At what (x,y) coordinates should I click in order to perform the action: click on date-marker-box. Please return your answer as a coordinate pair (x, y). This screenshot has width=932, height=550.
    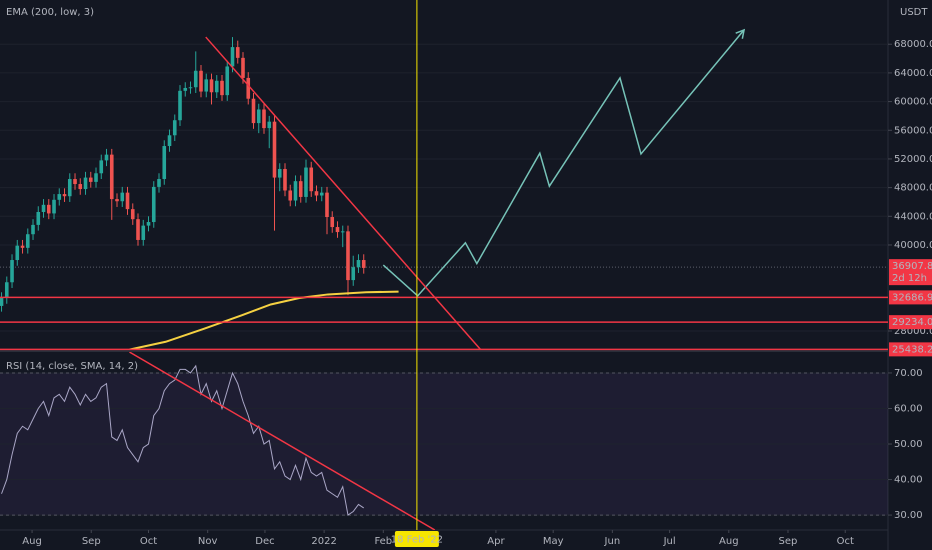
    Looking at the image, I should click on (416, 539).